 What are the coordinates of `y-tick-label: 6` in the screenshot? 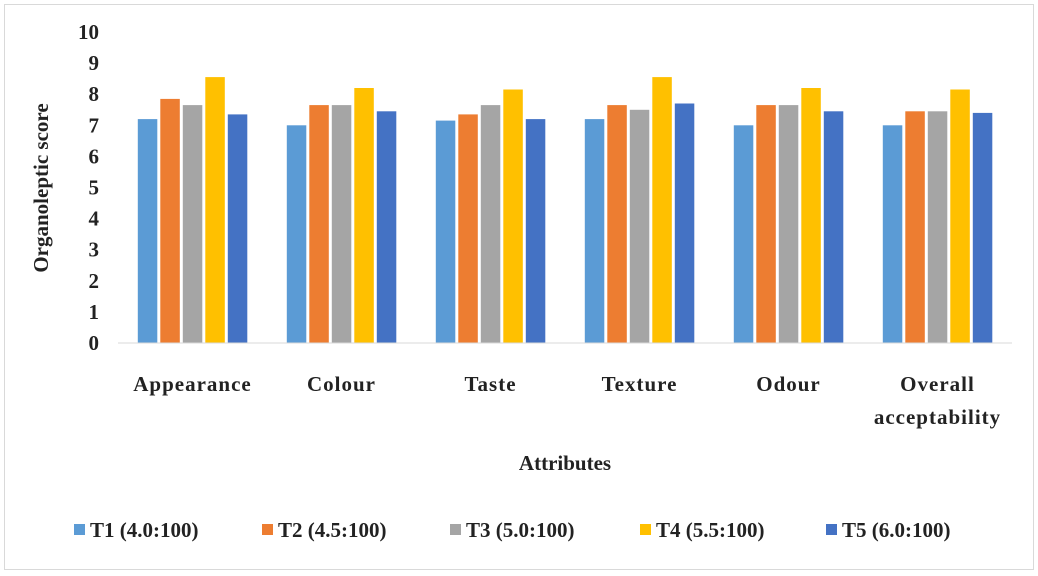 It's located at (94, 156).